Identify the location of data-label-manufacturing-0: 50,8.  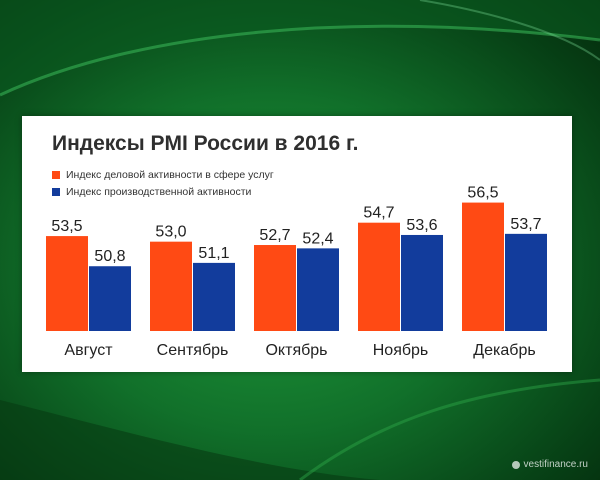
(109, 256).